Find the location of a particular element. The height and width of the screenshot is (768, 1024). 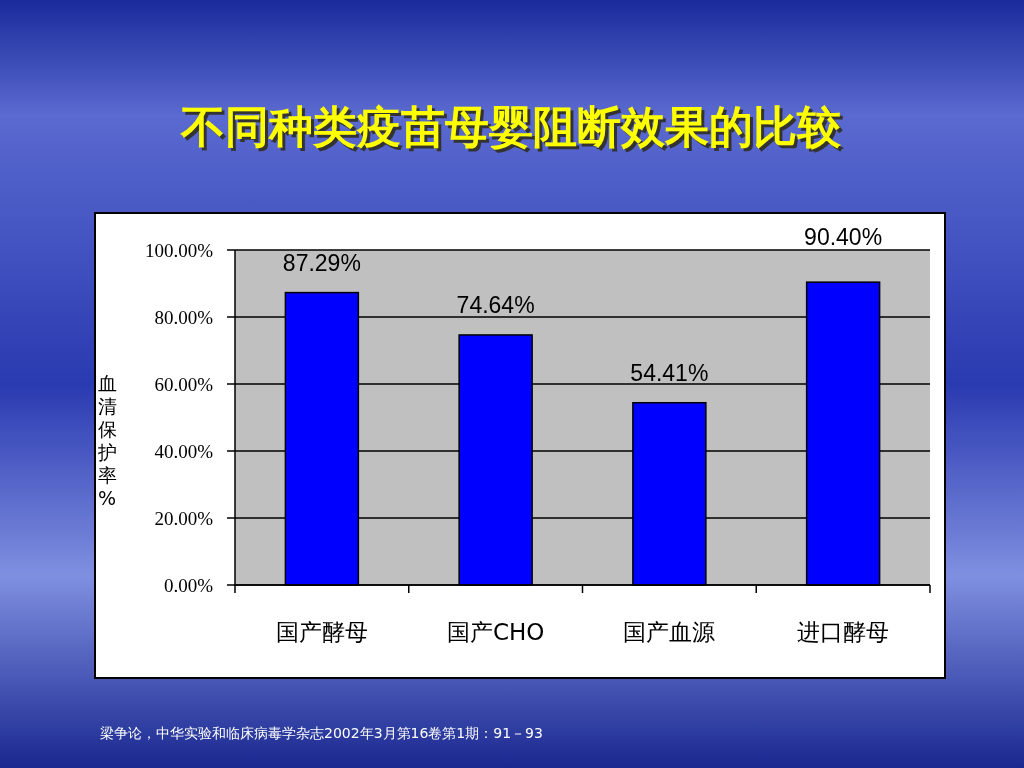

y-tick-label: 60.00% is located at coordinates (184, 384).